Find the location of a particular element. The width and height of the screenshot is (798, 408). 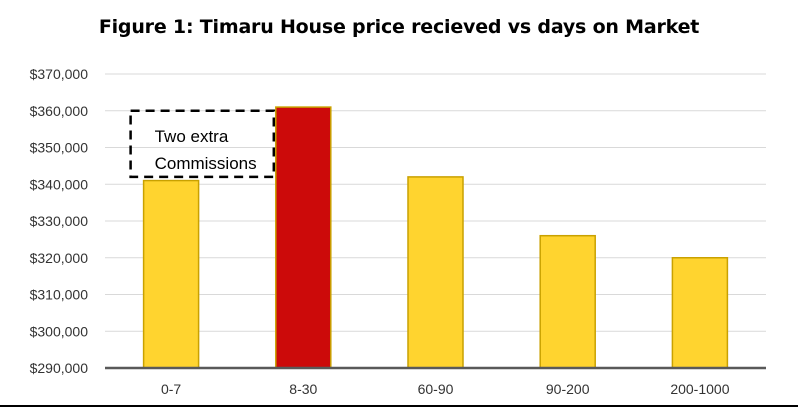

annotation-line-1: Two extra is located at coordinates (192, 136).